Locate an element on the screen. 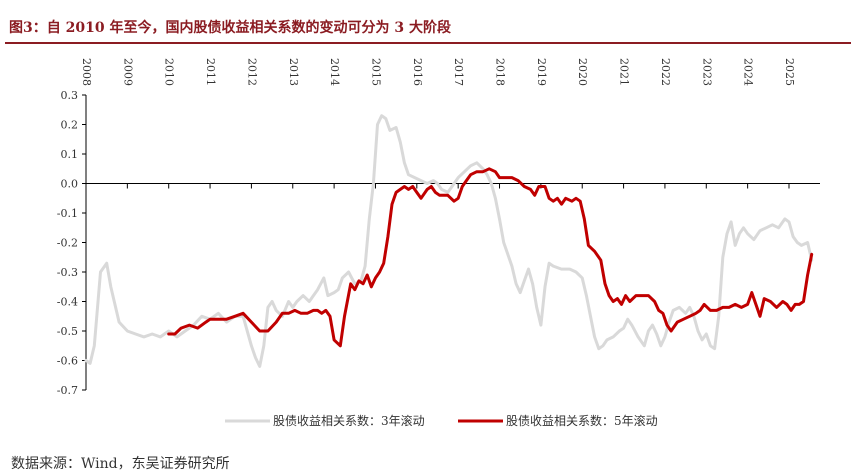 This screenshot has width=856, height=473. title-rule is located at coordinates (428, 43).